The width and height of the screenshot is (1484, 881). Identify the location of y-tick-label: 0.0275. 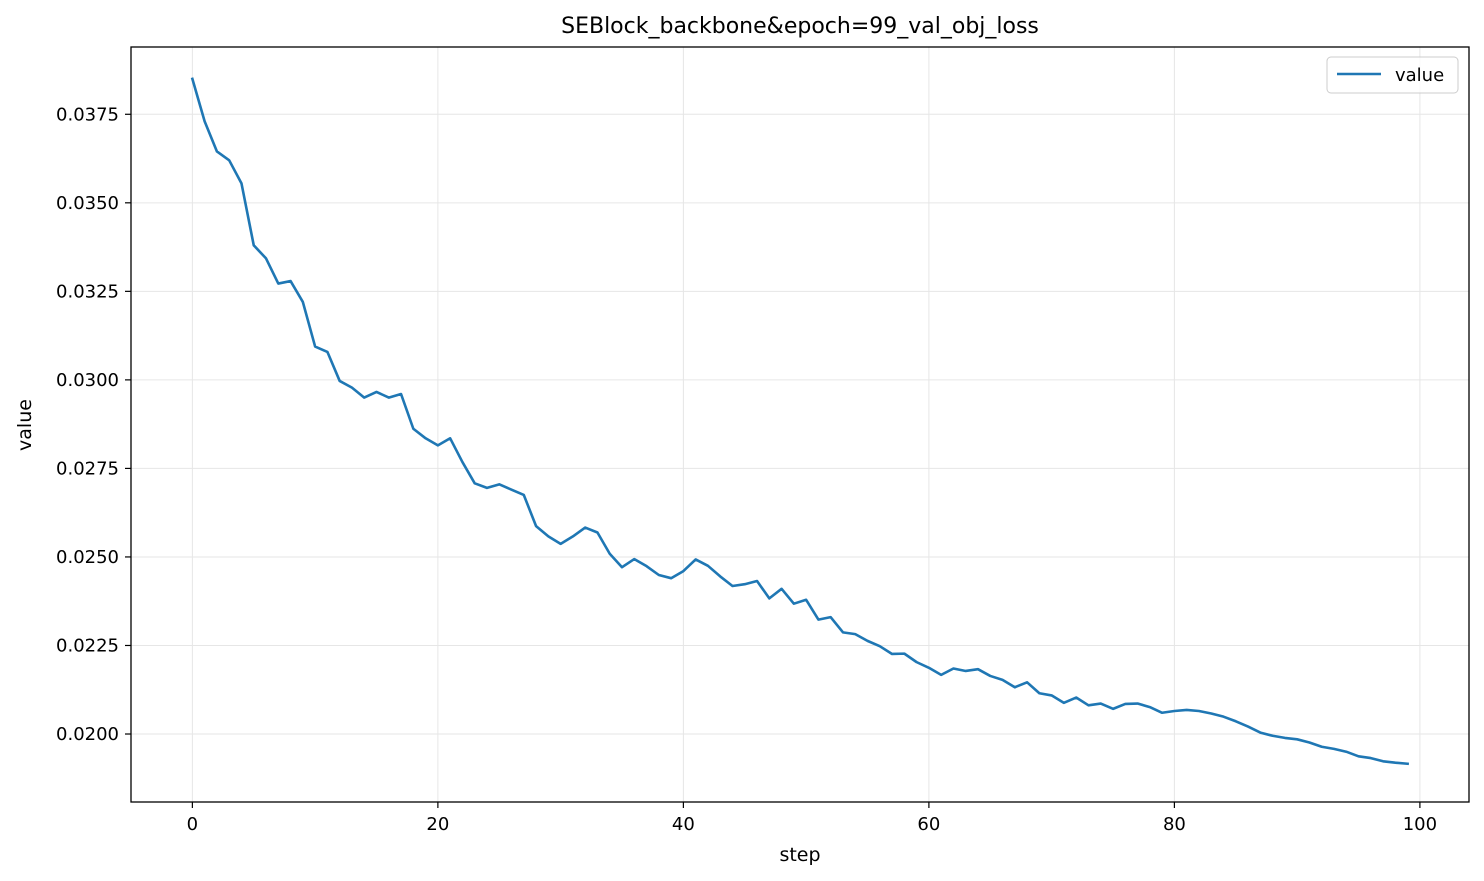
(87, 468).